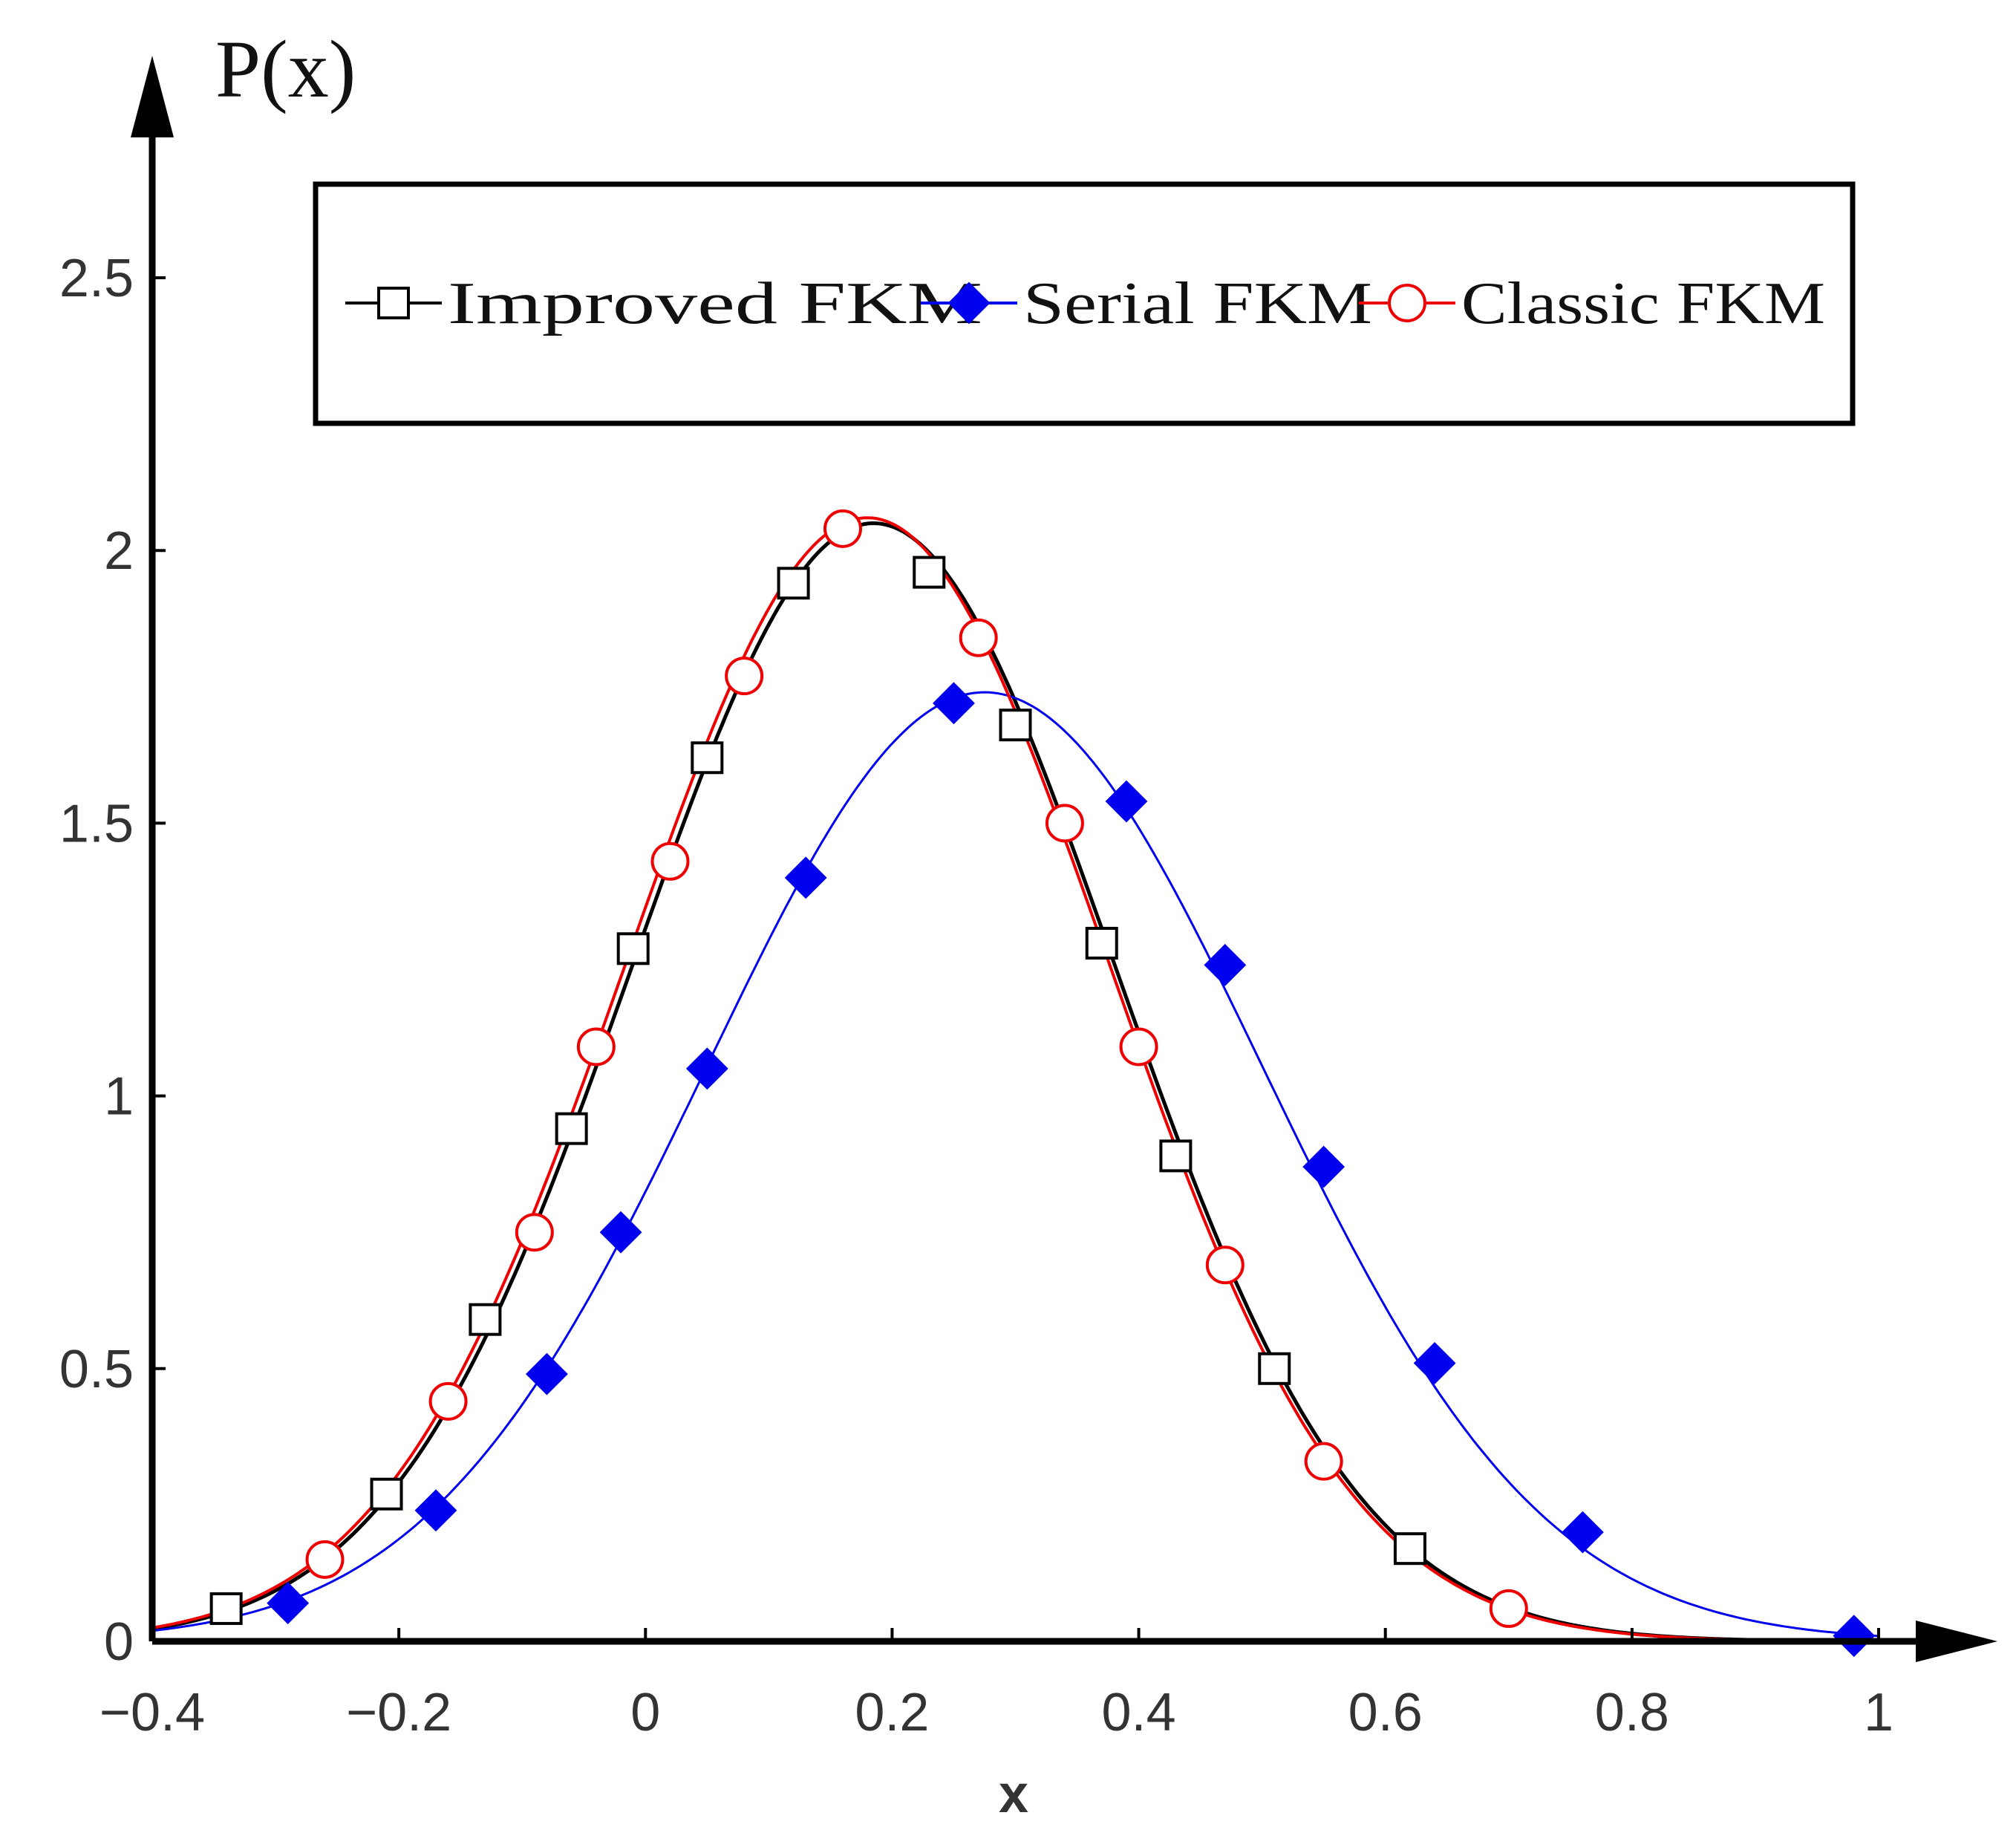 The height and width of the screenshot is (1827, 2016). What do you see at coordinates (997, 1685) in the screenshot?
I see `x-ticks: −0.4 −0.2 0 0.2 0.4 0.6 0.8 1` at bounding box center [997, 1685].